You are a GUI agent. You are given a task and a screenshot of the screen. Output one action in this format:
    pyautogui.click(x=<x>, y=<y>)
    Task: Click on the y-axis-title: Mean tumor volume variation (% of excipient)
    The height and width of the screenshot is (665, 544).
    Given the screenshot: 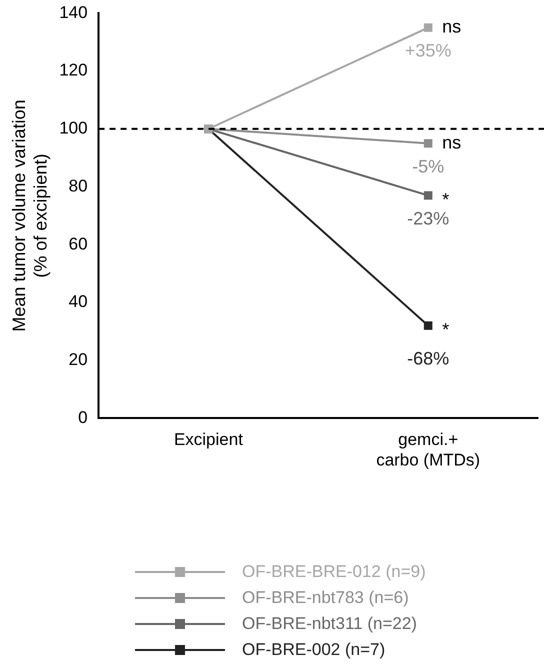 What is the action you would take?
    pyautogui.click(x=29, y=216)
    